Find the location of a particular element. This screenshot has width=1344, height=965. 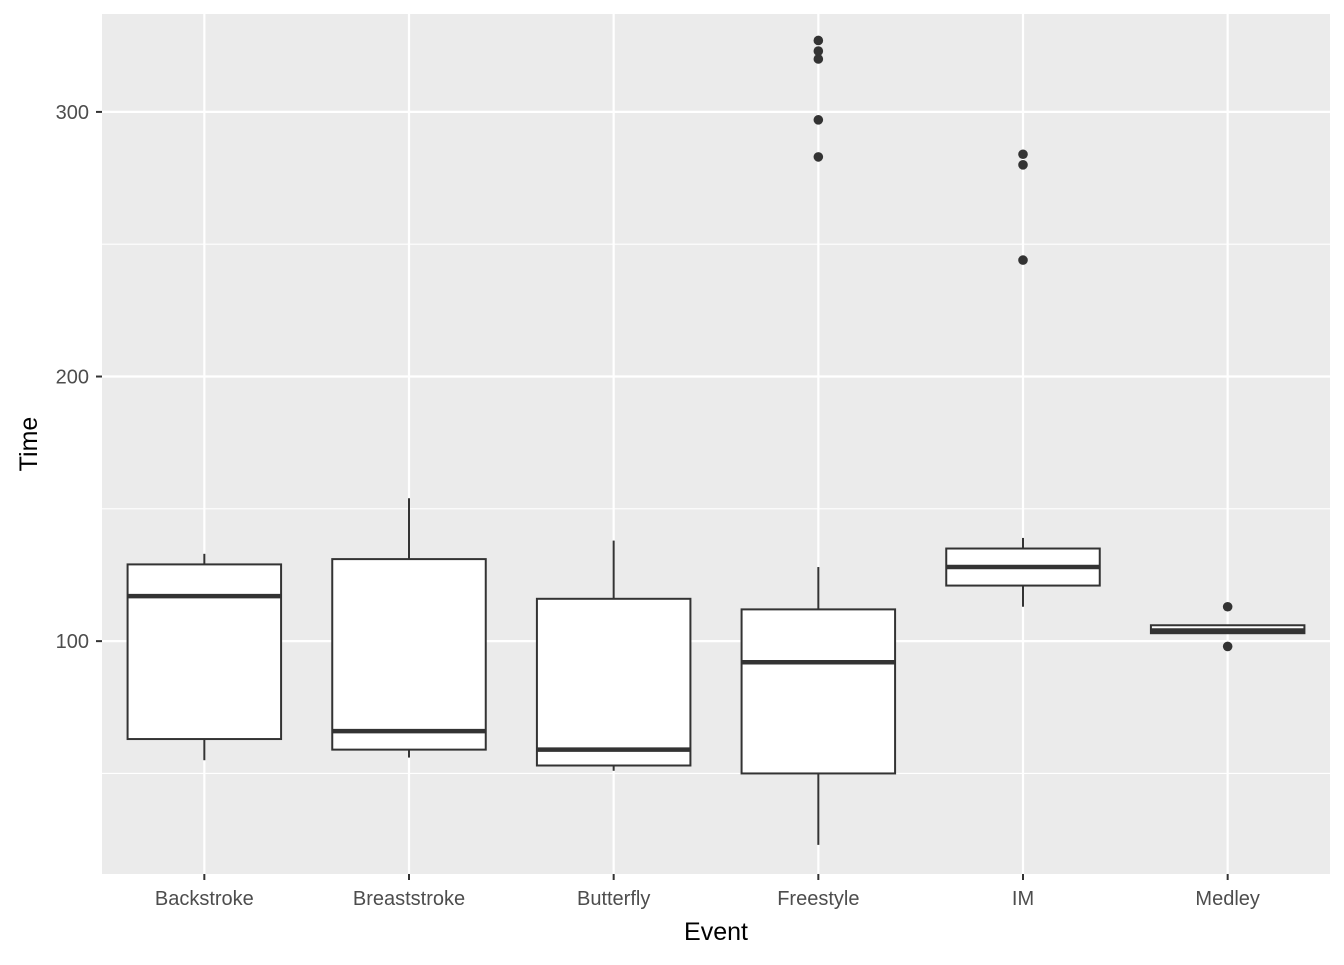

box-breaststroke is located at coordinates (409, 628).